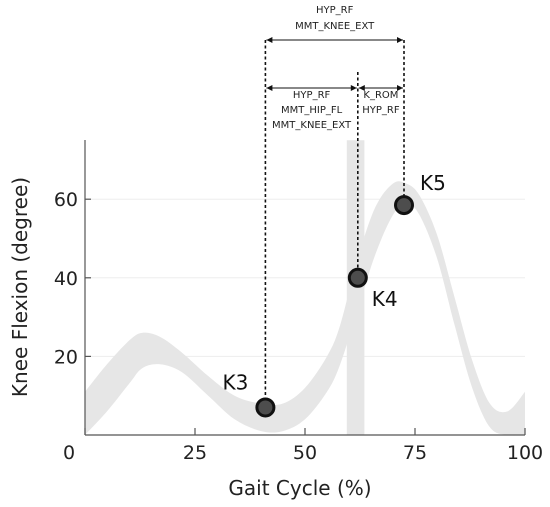 The height and width of the screenshot is (507, 550). What do you see at coordinates (66, 357) in the screenshot?
I see `y-tick-label-0: 20` at bounding box center [66, 357].